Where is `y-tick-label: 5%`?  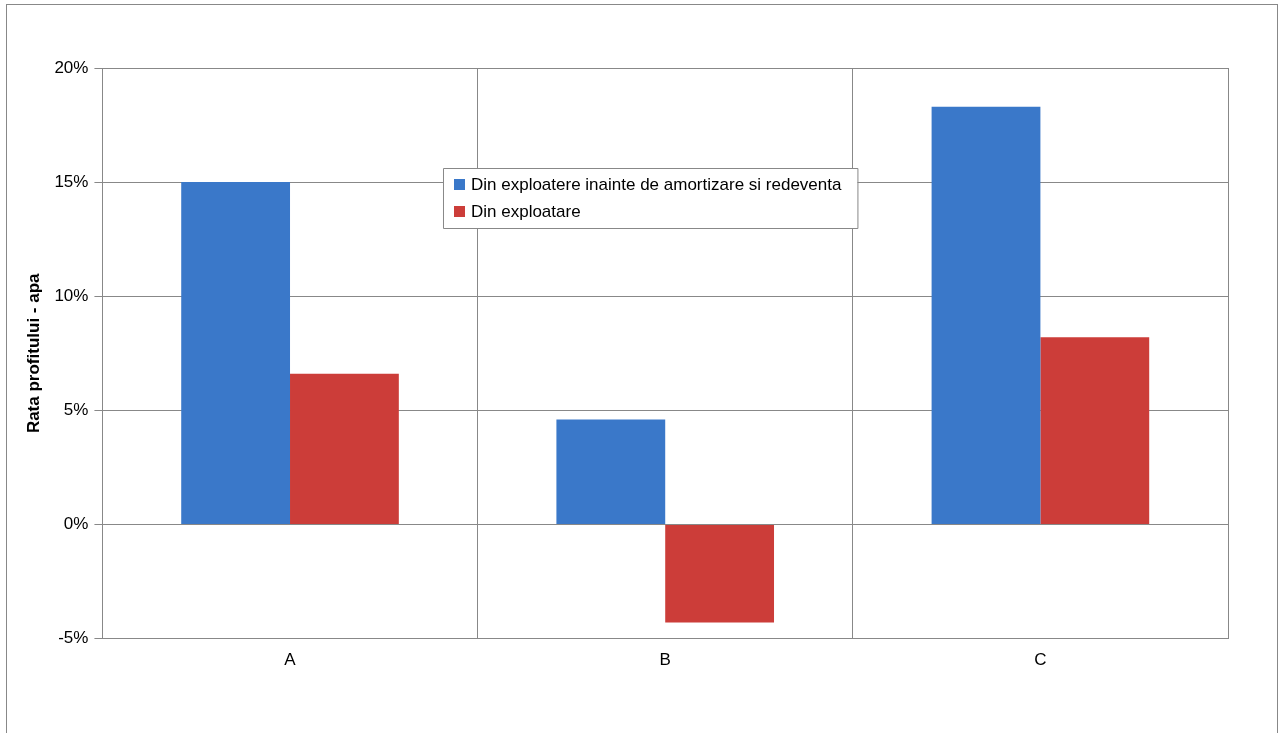 y-tick-label: 5% is located at coordinates (76, 410).